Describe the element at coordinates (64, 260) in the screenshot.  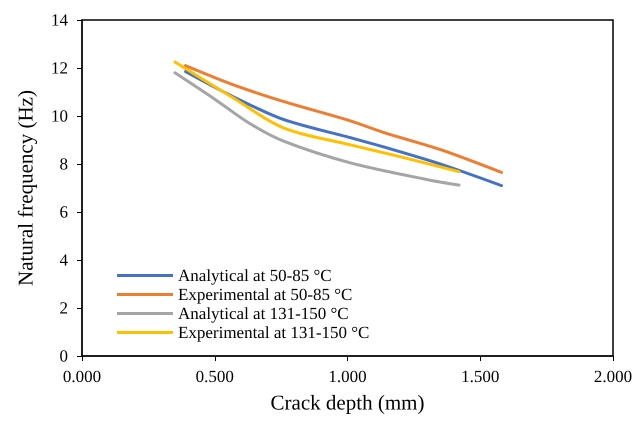
I see `y-tick-label: 4` at that location.